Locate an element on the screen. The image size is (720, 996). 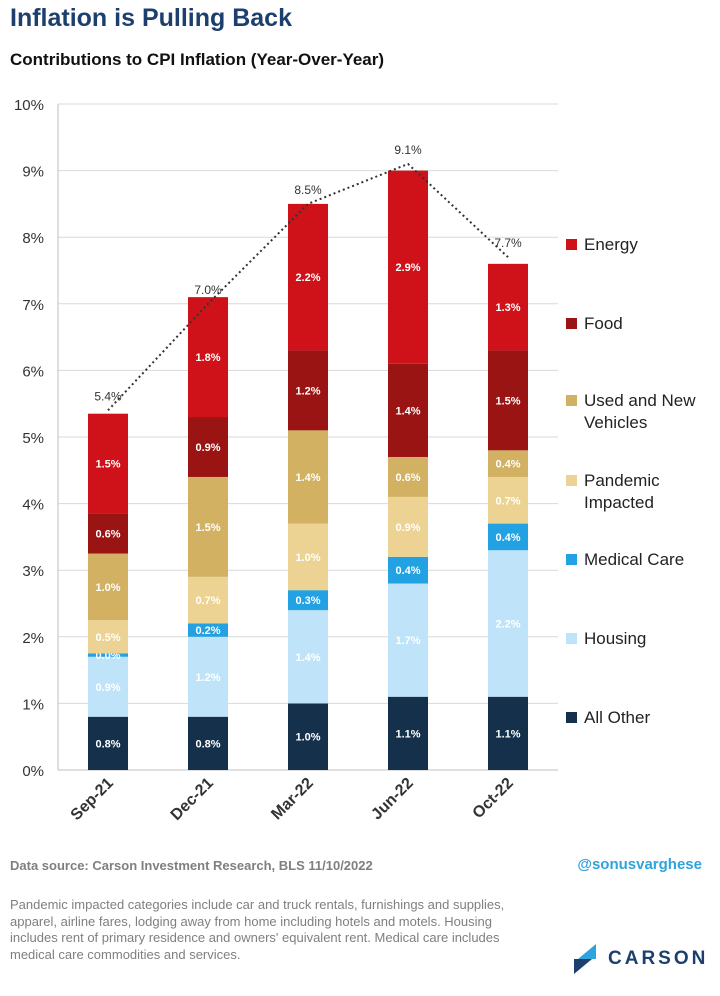
legend-label: Pandemic Impacted is located at coordinates (622, 491).